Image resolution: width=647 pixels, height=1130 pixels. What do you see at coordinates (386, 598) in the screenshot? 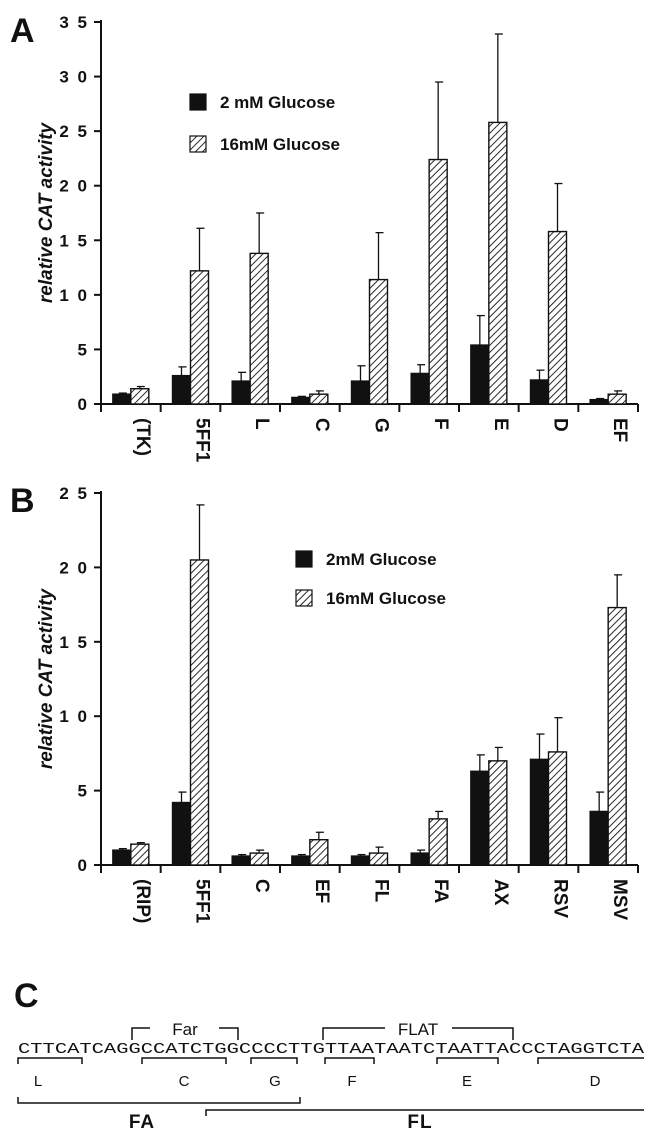
I see `chart-1-legend-label: 16mM Glucose` at bounding box center [386, 598].